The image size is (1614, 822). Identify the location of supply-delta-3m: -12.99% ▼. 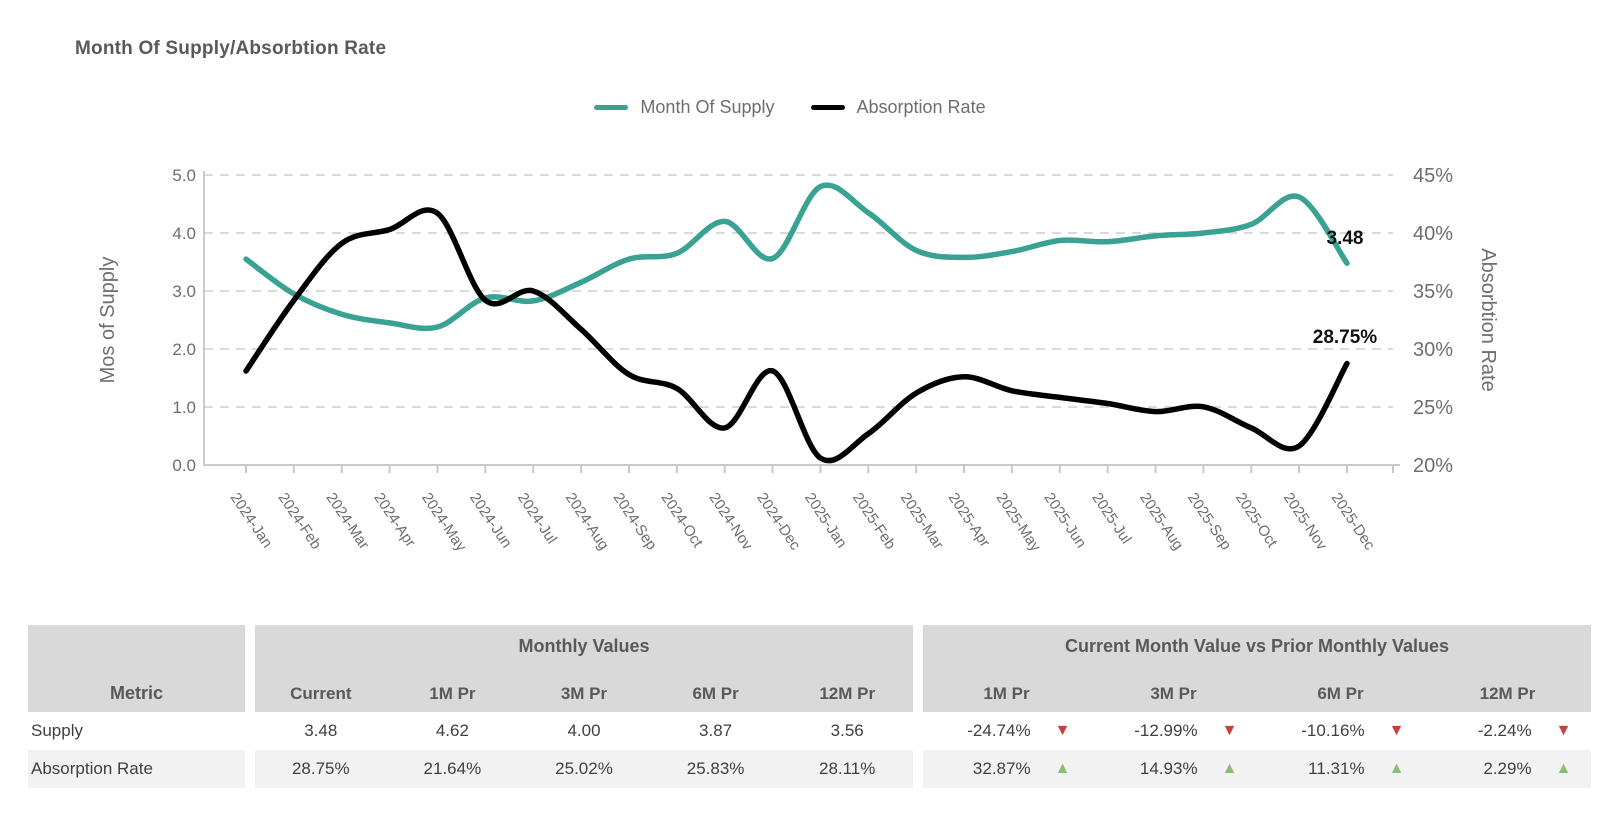
(1173, 731).